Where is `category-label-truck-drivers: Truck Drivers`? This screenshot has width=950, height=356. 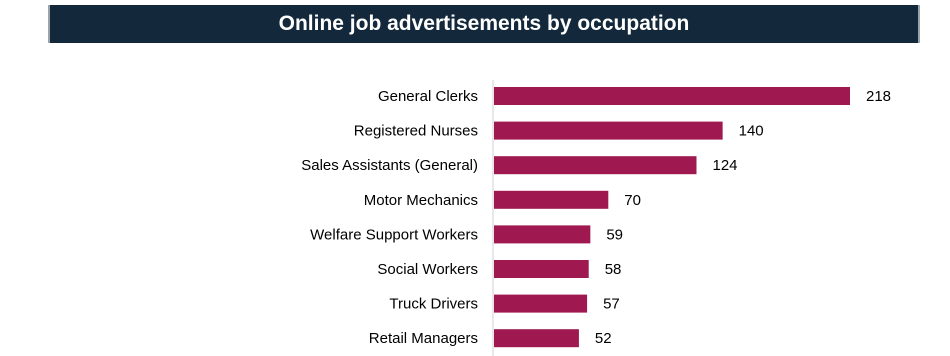 category-label-truck-drivers: Truck Drivers is located at coordinates (433, 304).